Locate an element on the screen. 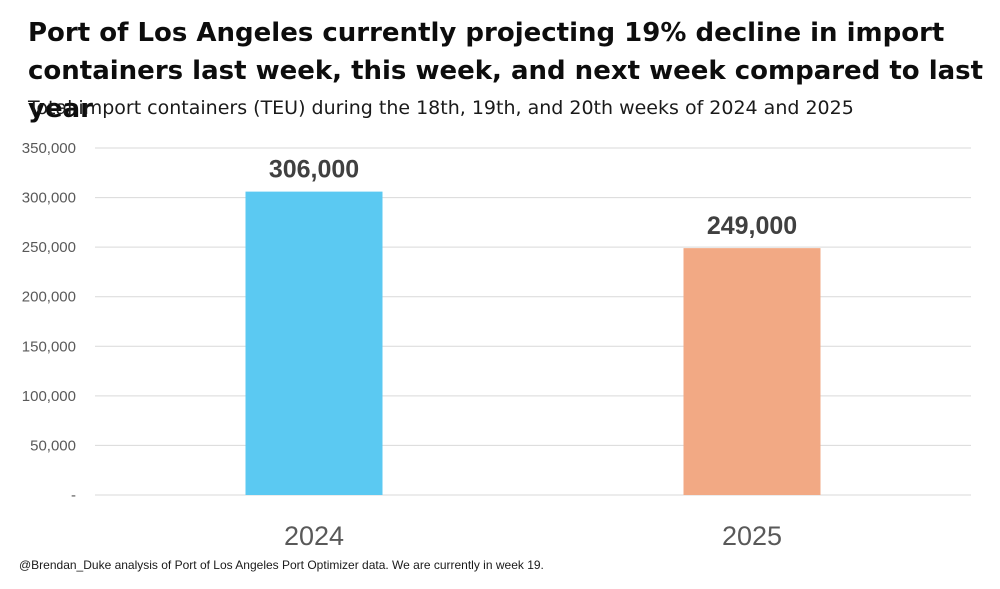 The image size is (1000, 589). data-label-2024: 306,000 is located at coordinates (314, 170).